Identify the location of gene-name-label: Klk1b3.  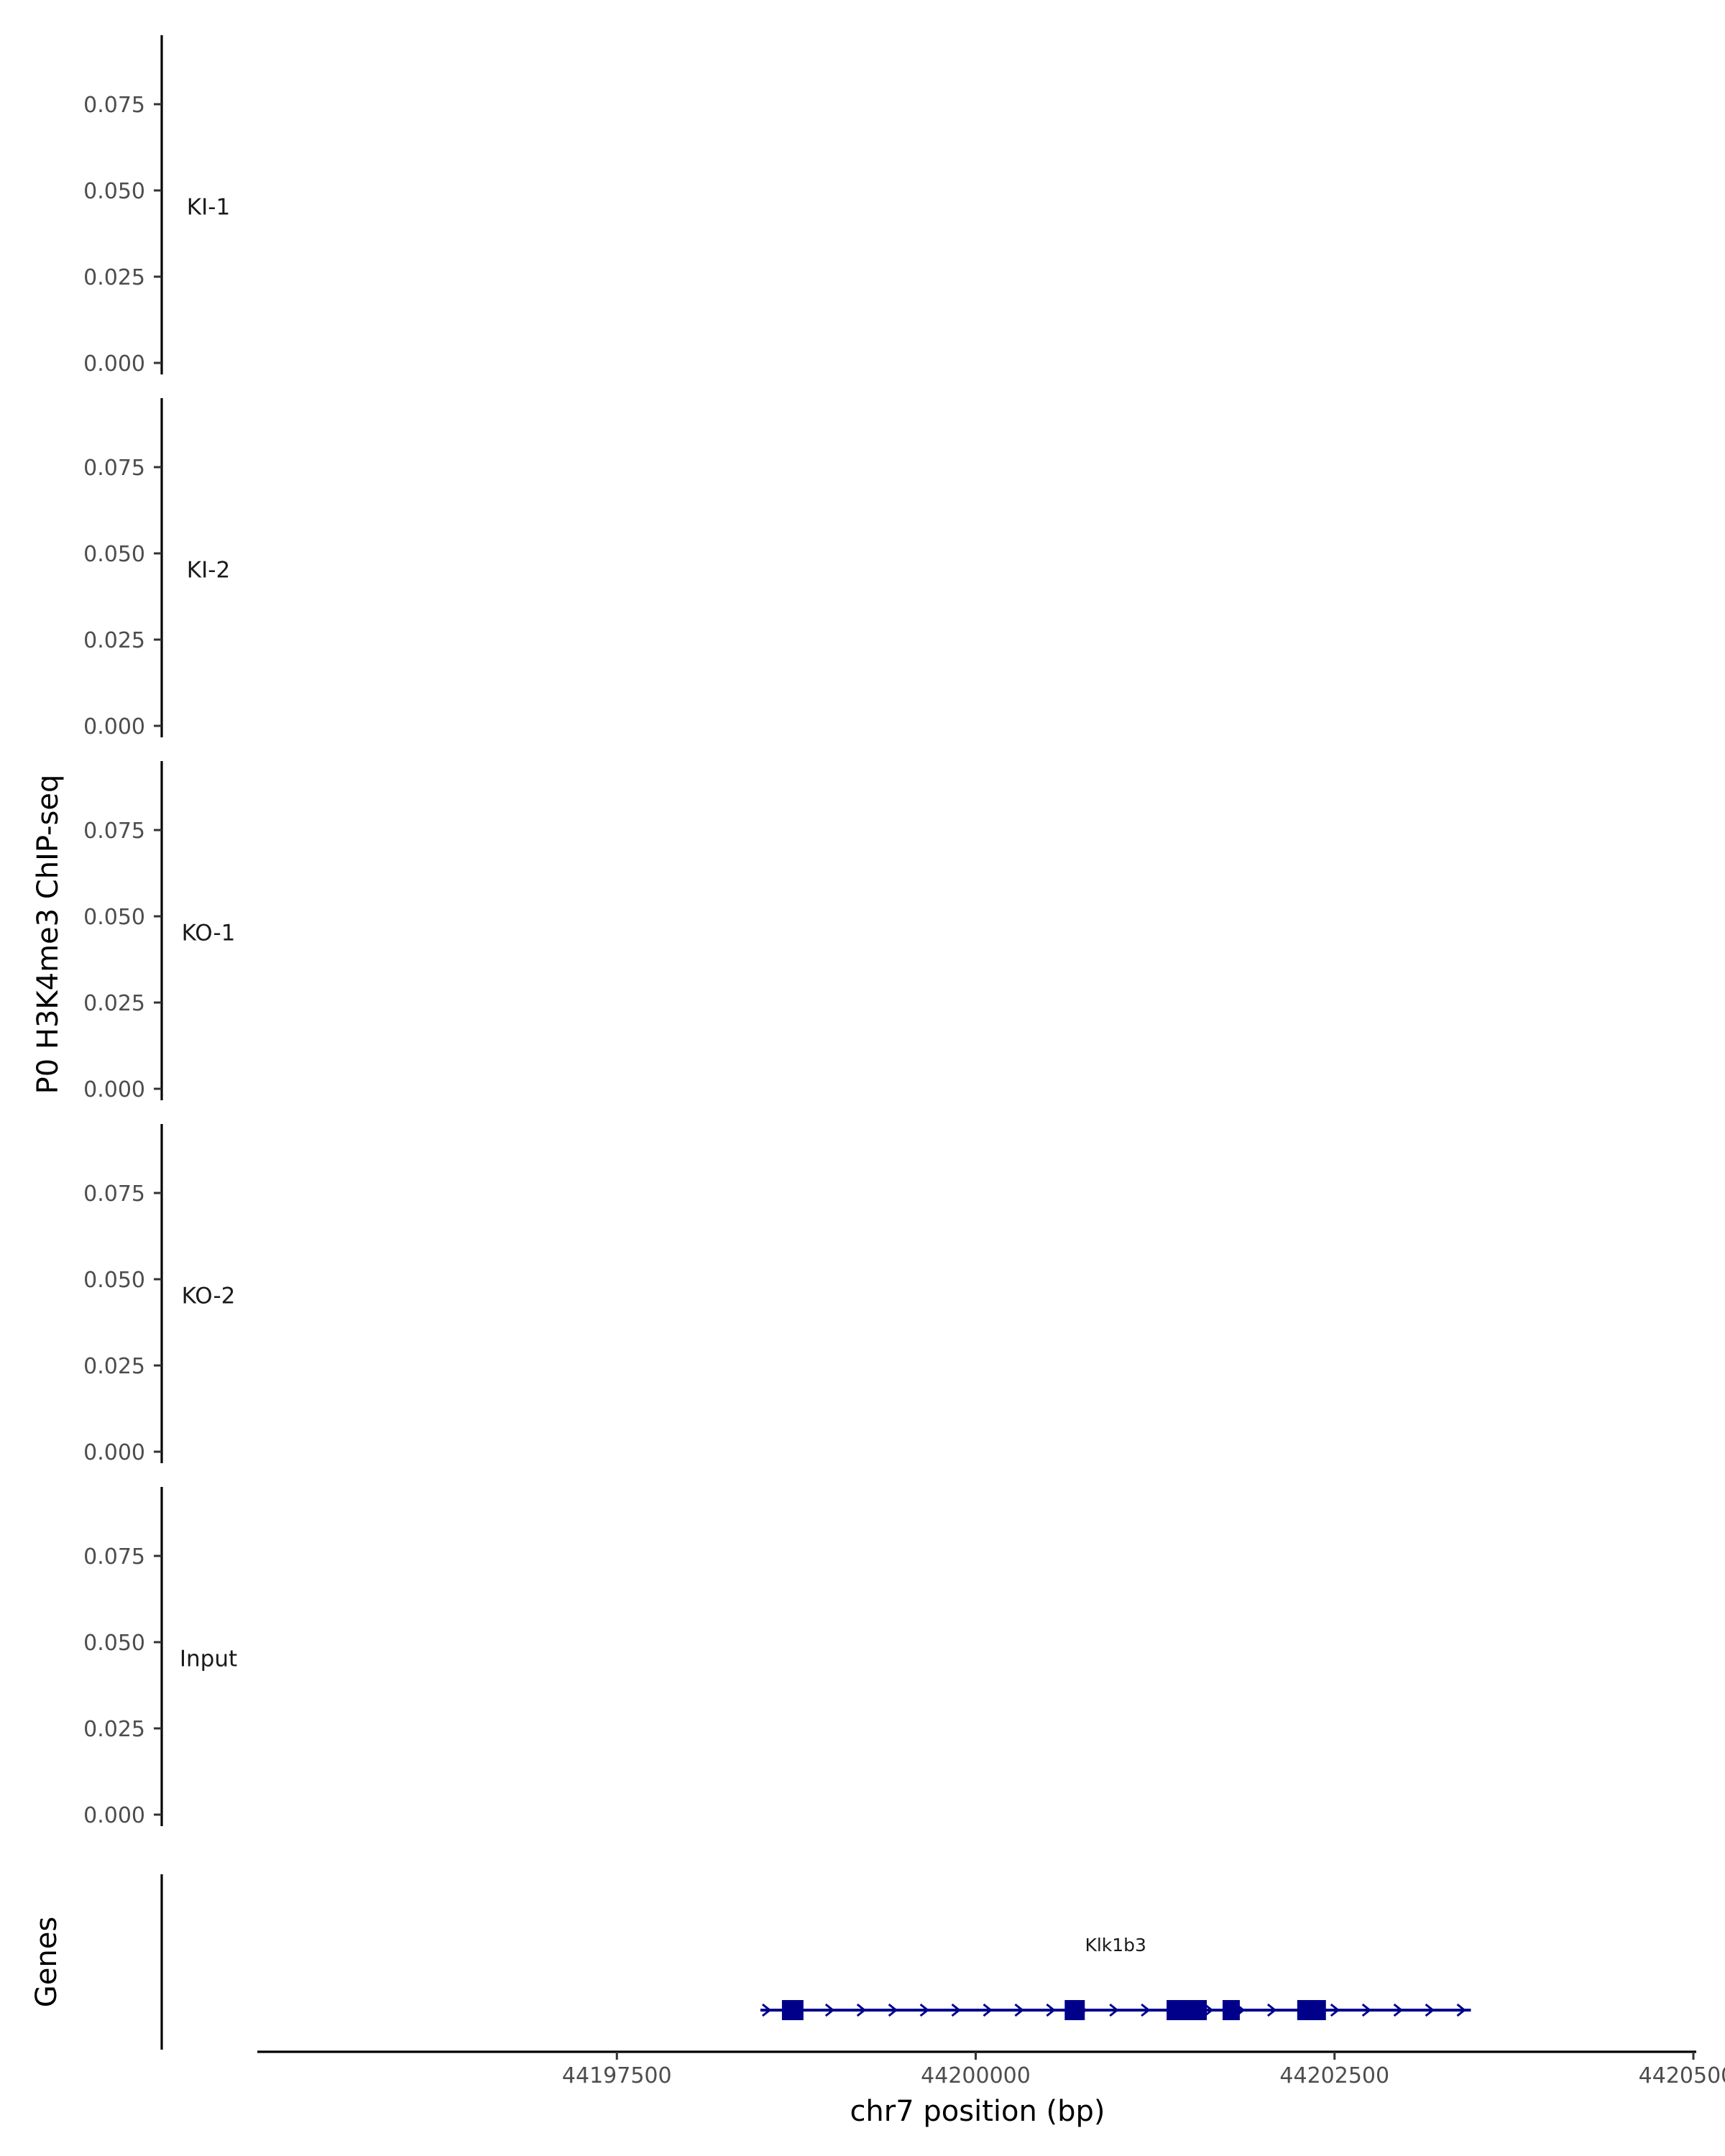
(1115, 1945).